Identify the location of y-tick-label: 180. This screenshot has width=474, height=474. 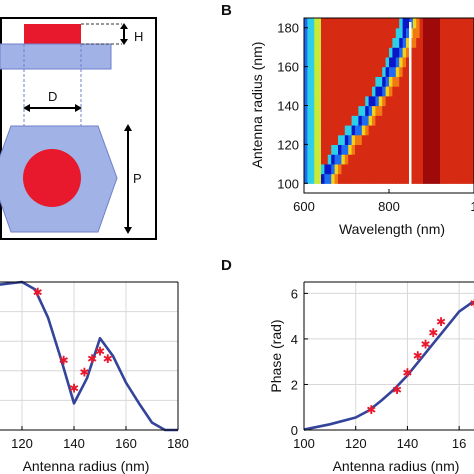
(288, 28).